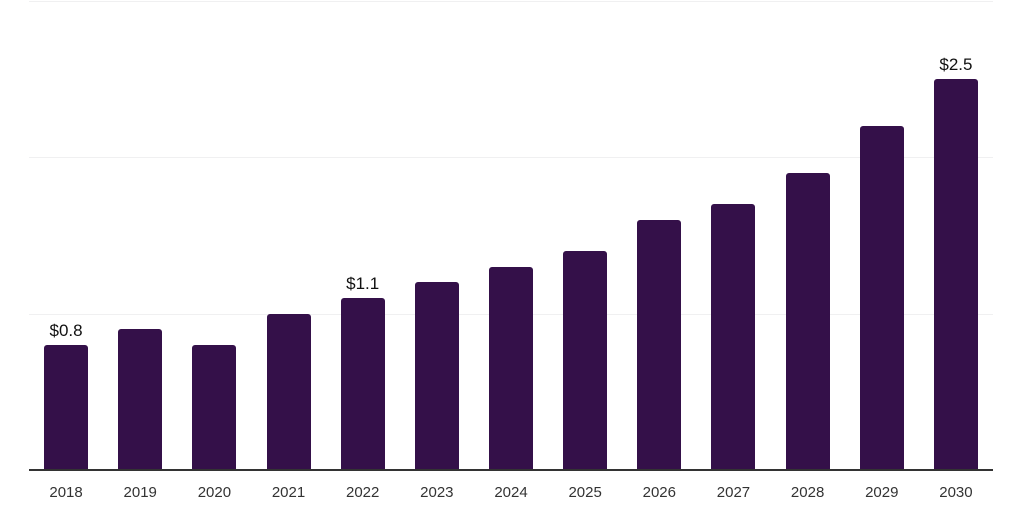  Describe the element at coordinates (733, 337) in the screenshot. I see `bar-2027` at that location.